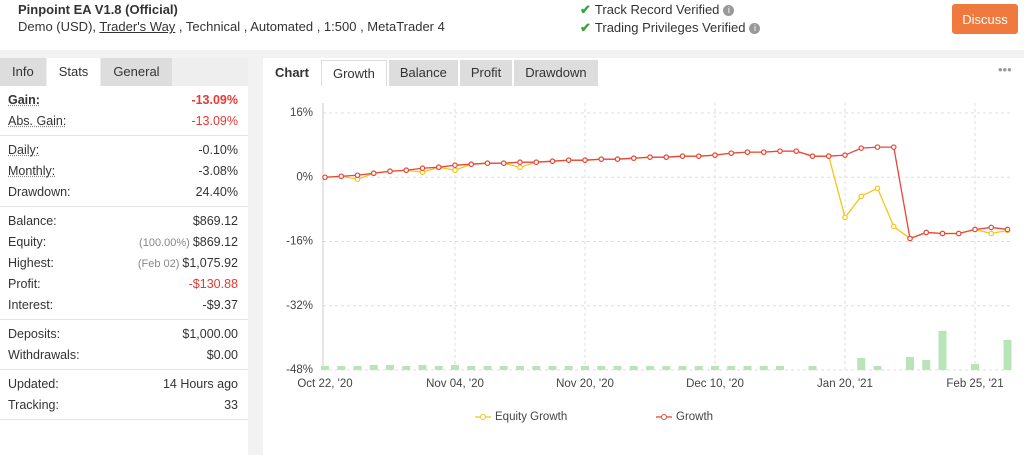  Describe the element at coordinates (353, 73) in the screenshot. I see `chart-tab: Growth` at that location.